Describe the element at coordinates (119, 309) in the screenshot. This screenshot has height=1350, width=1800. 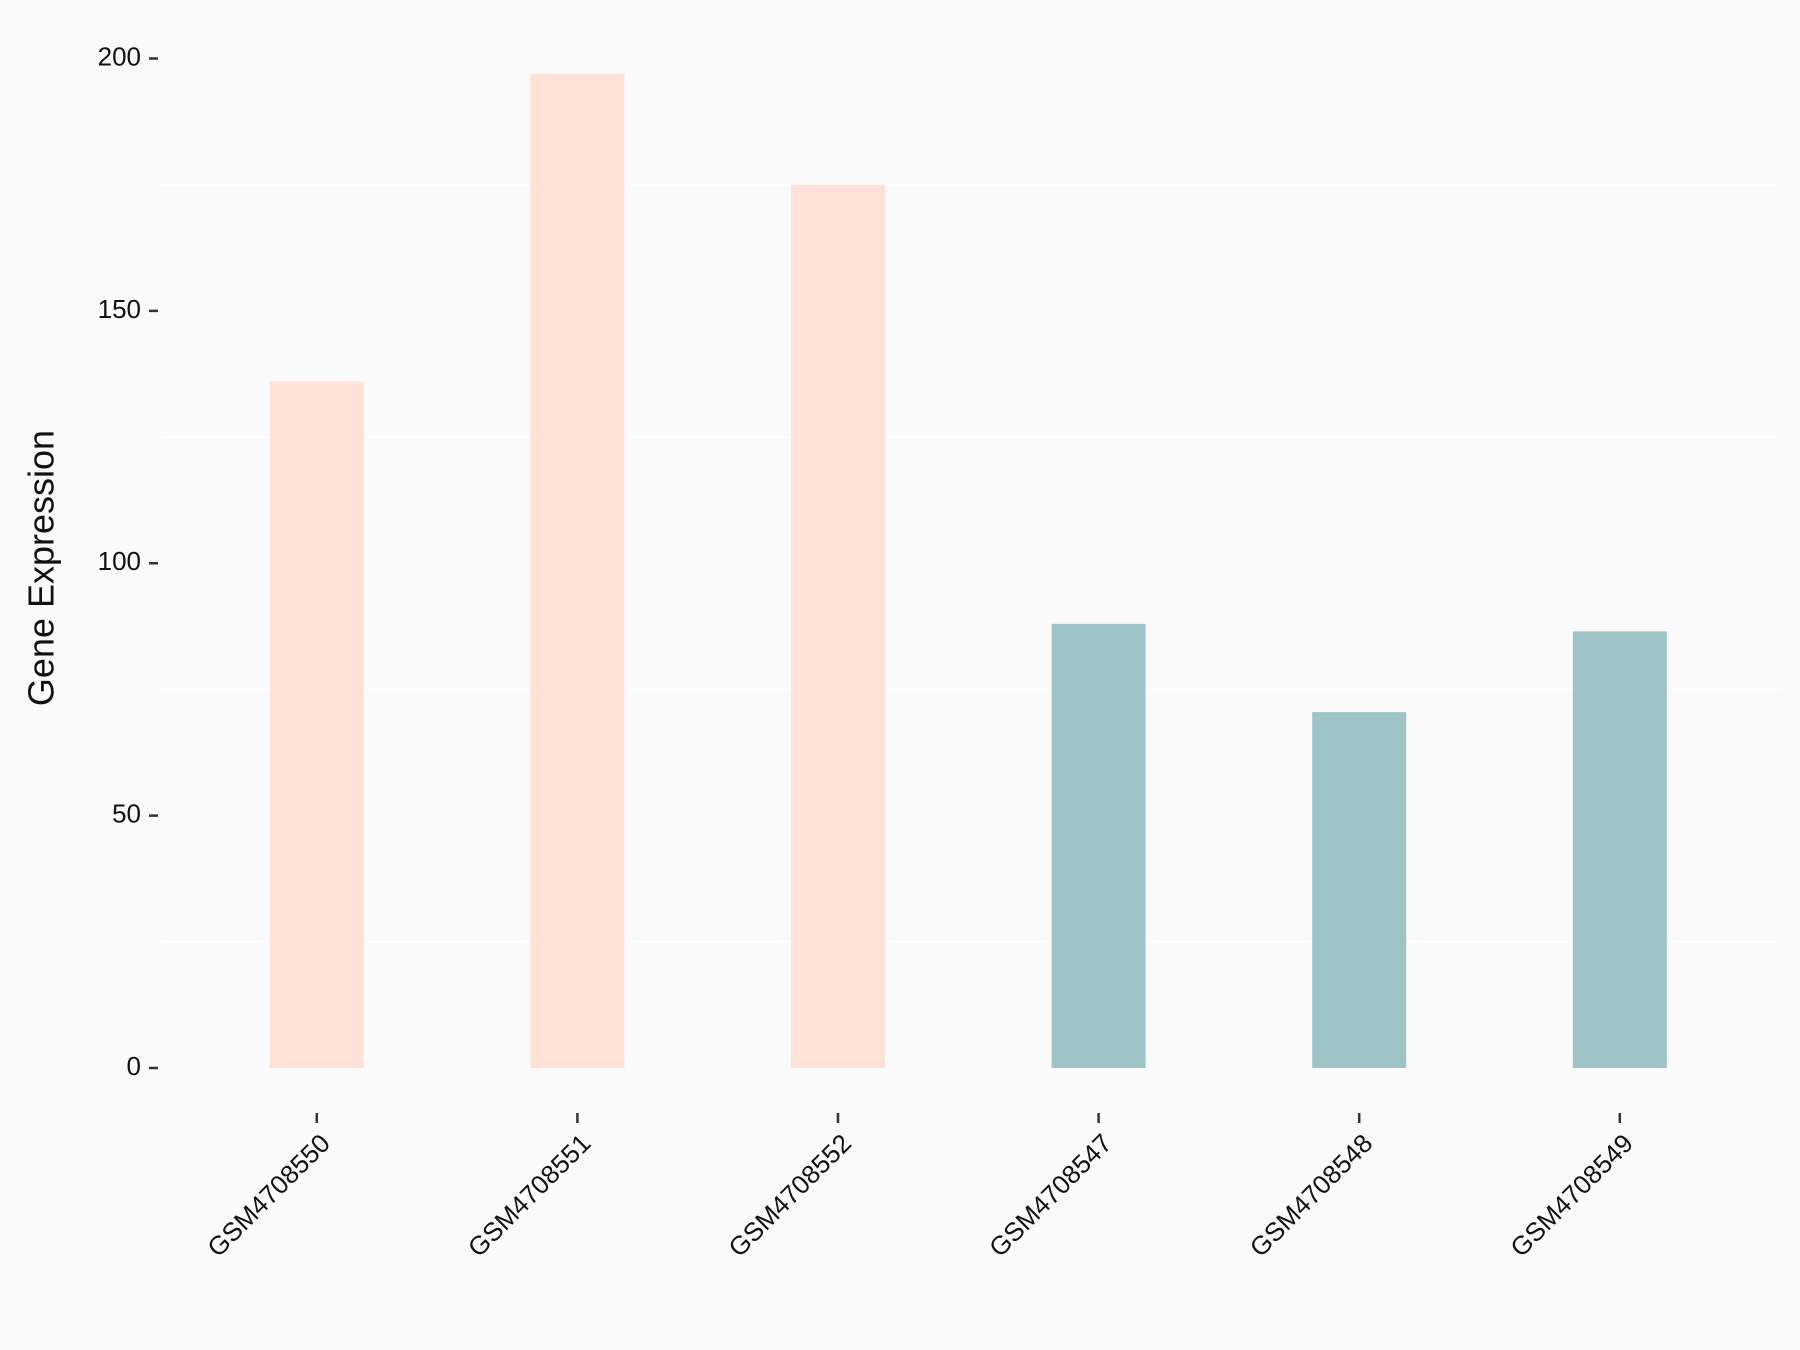
I see `y-tick-label: 150` at that location.